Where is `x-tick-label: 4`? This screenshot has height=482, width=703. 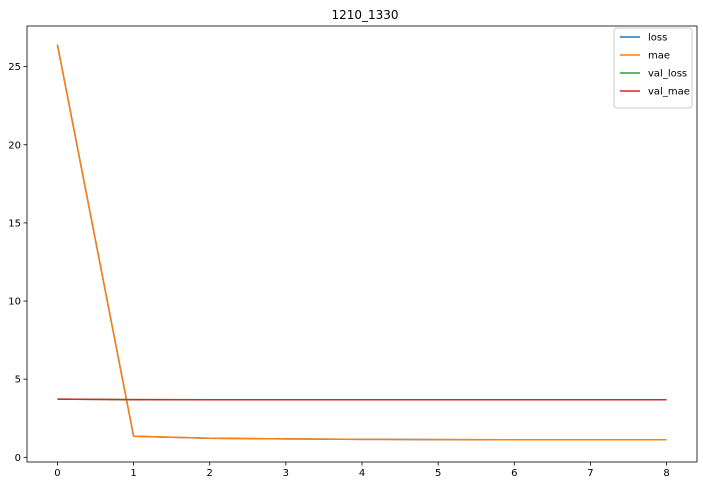
x-tick-label: 4 is located at coordinates (362, 473).